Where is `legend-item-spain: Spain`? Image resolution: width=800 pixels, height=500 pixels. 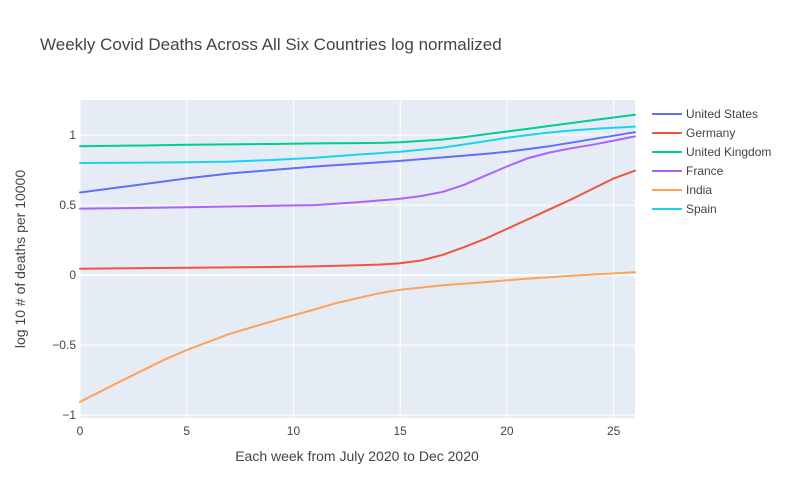
legend-item-spain: Spain is located at coordinates (684, 209).